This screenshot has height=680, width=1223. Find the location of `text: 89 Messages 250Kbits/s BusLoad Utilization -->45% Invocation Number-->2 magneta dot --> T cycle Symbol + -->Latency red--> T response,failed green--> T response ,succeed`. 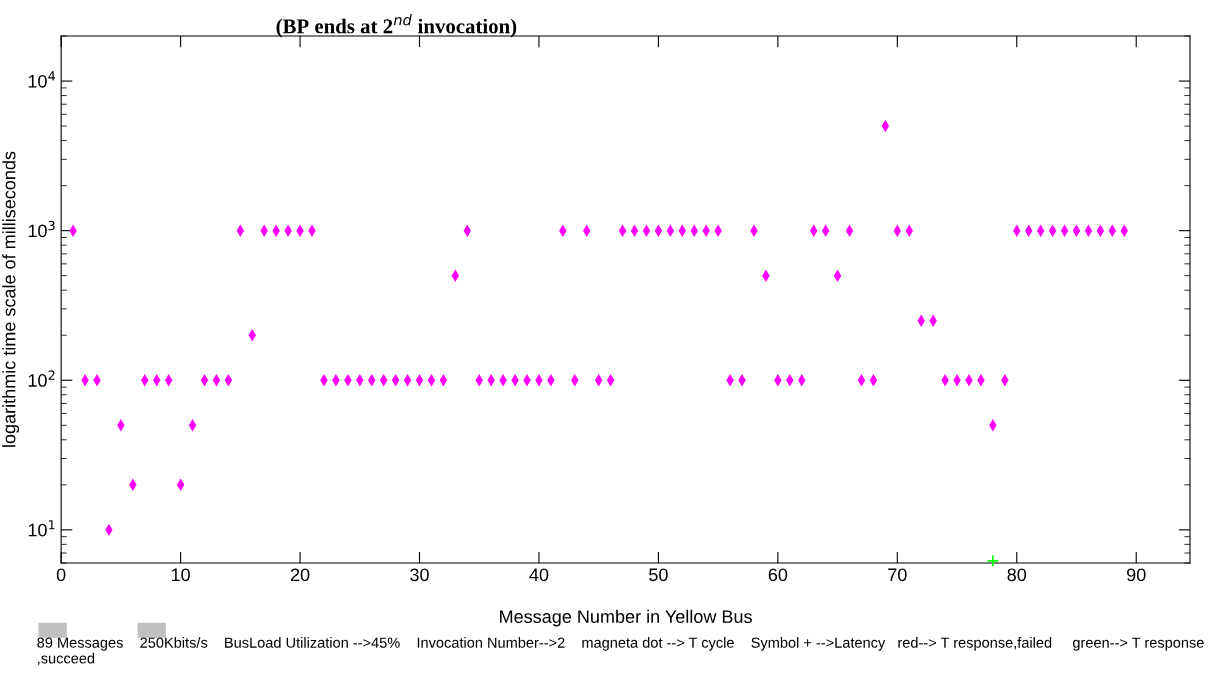

text: 89 Messages 250Kbits/s BusLoad Utilization -->45% Invocation Number-->2 magneta dot --> T cycle Symbol + -->Latency red--> T response,failed green--> T response ,succeed is located at coordinates (620, 651).